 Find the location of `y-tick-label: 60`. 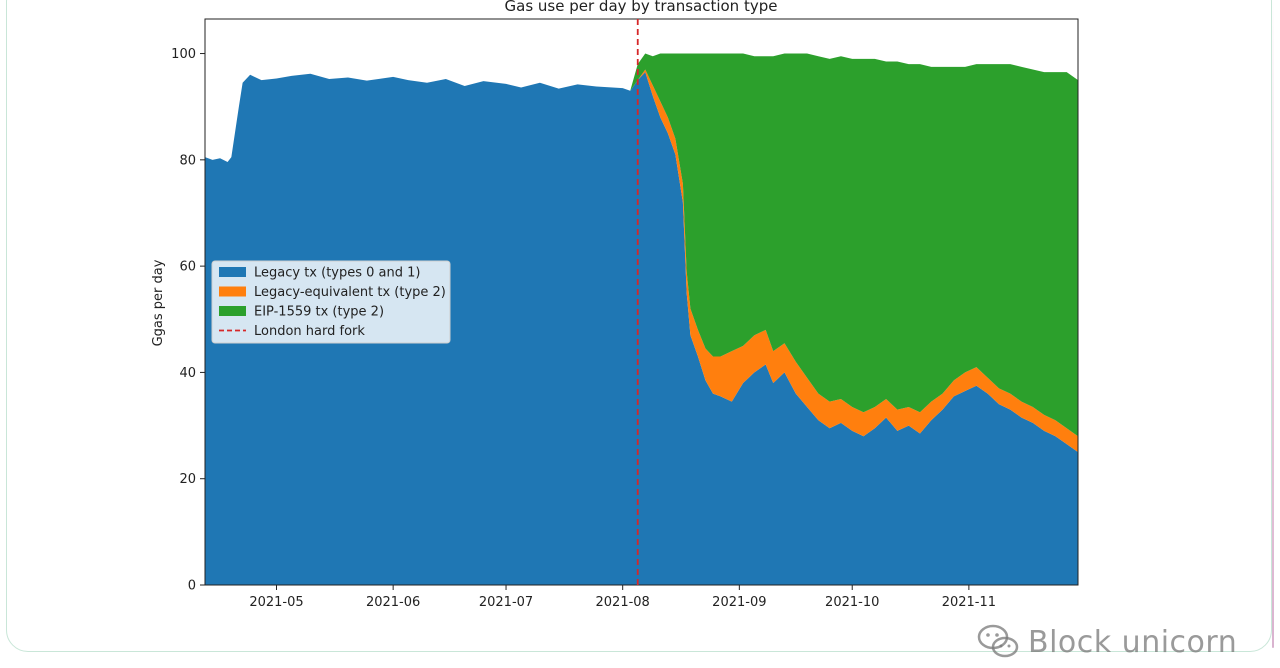

y-tick-label: 60 is located at coordinates (187, 267).